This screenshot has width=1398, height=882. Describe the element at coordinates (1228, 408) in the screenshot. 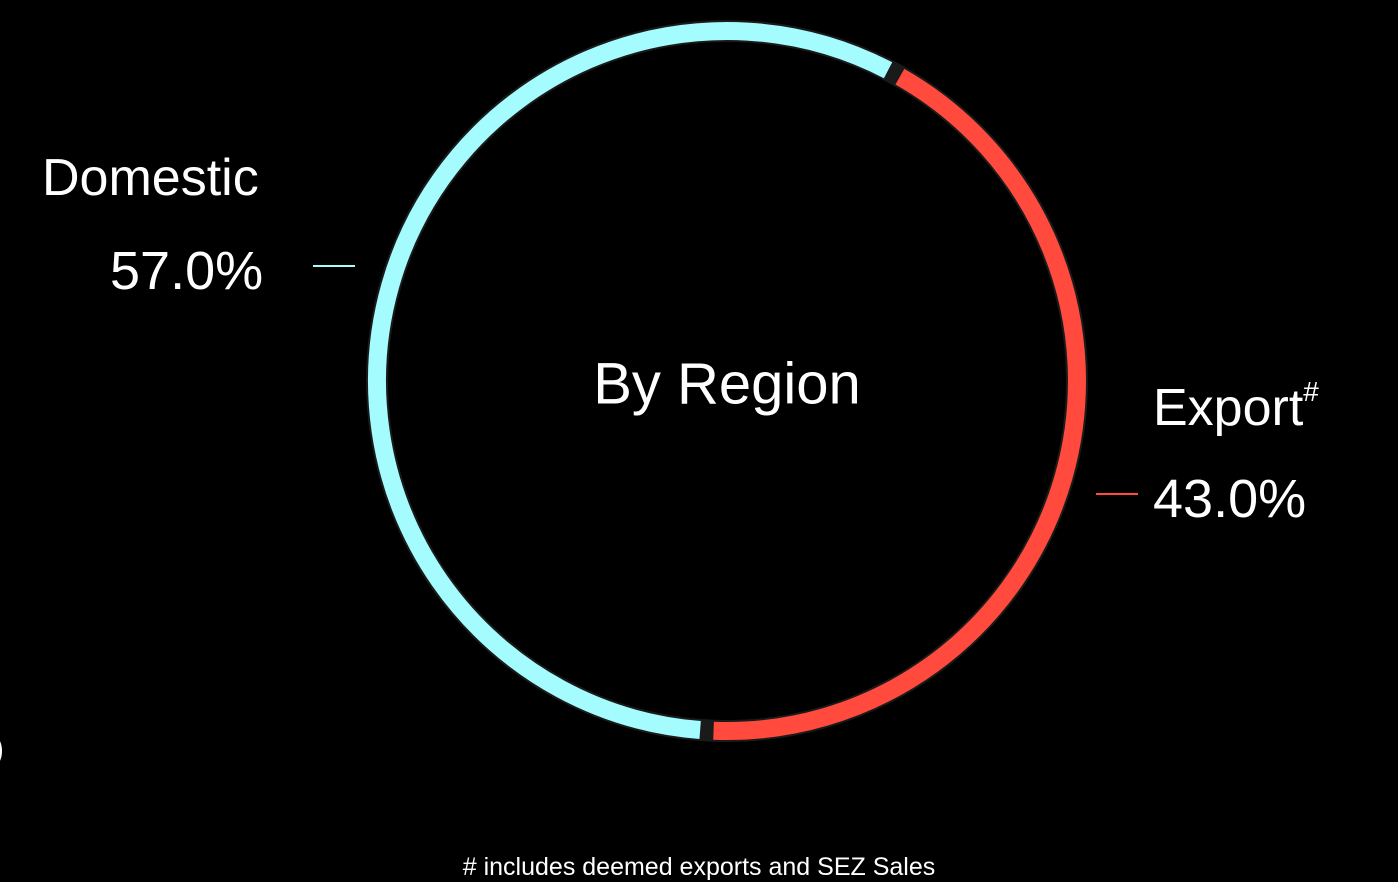

I see `export-label-text: Export` at that location.